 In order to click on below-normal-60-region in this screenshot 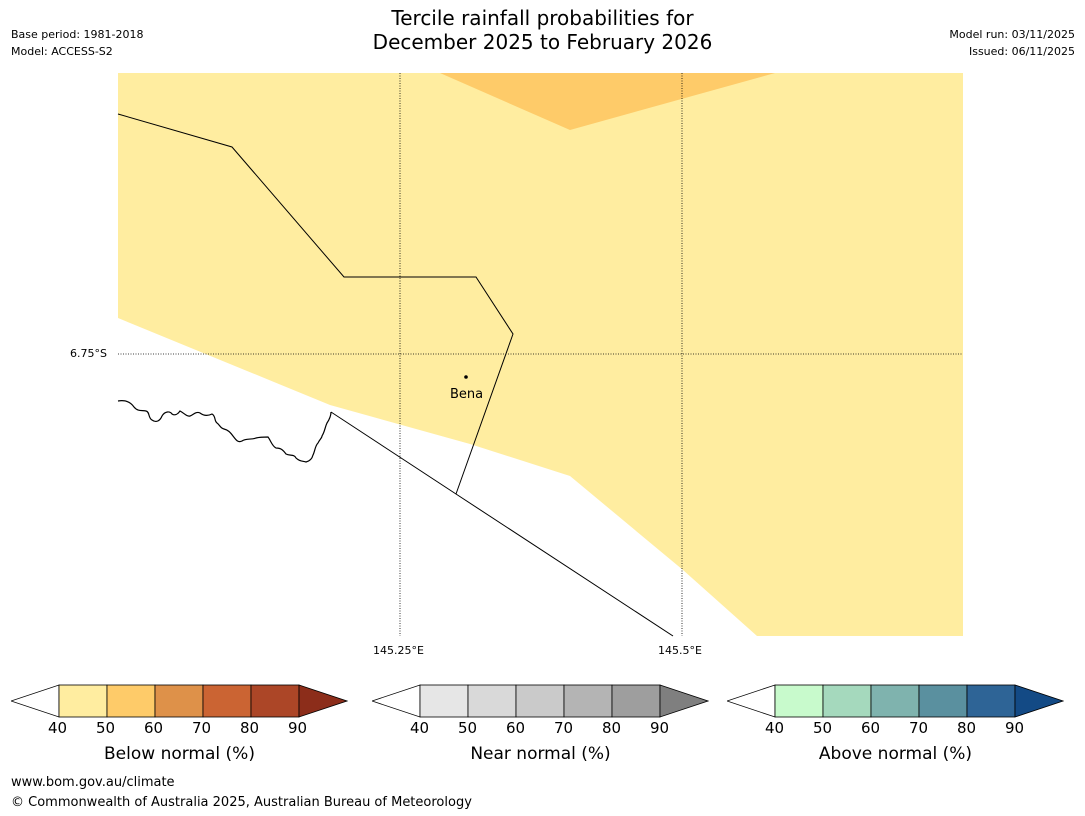, I will do `click(607, 101)`.